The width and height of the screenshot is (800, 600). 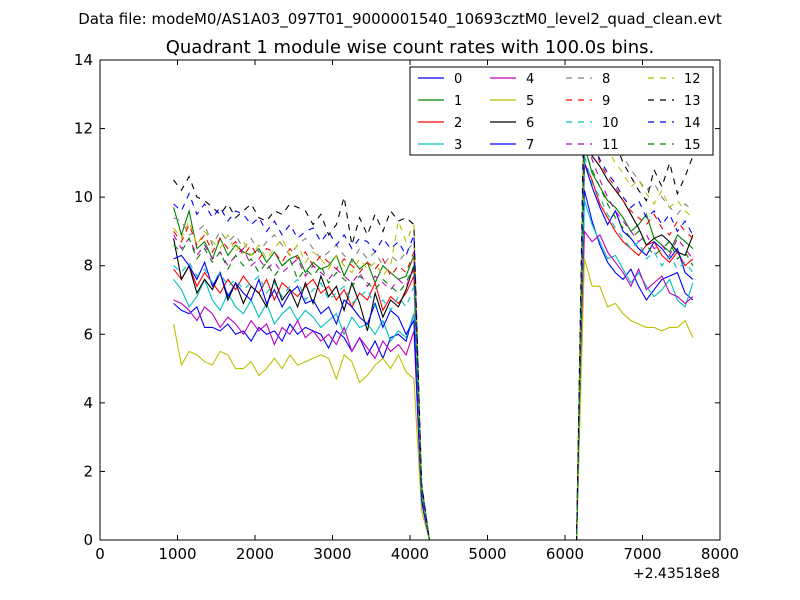 What do you see at coordinates (100, 554) in the screenshot?
I see `x-tick-label: 0` at bounding box center [100, 554].